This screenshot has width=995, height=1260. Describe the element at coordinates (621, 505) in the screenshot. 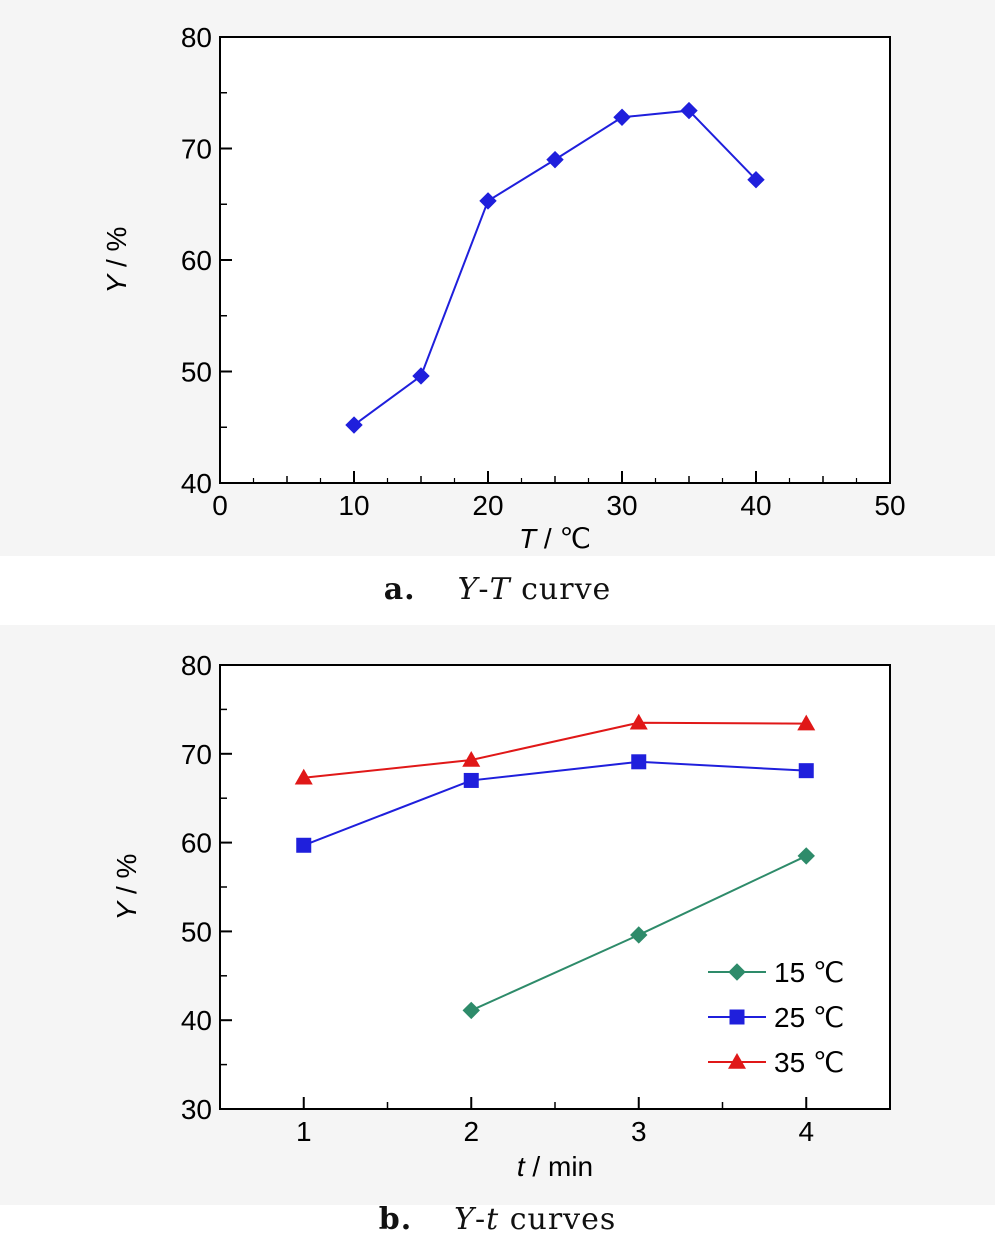

I see `x-tick-label-0-3: 30` at that location.